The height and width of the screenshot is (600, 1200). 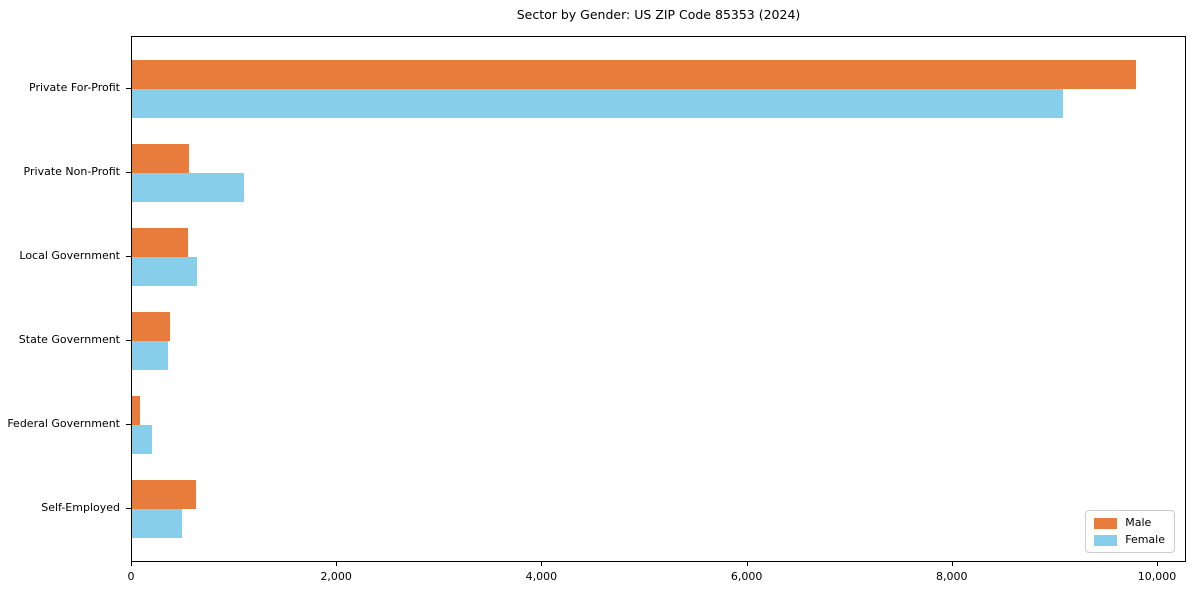 I want to click on legend-item-female: Female, so click(x=1129, y=540).